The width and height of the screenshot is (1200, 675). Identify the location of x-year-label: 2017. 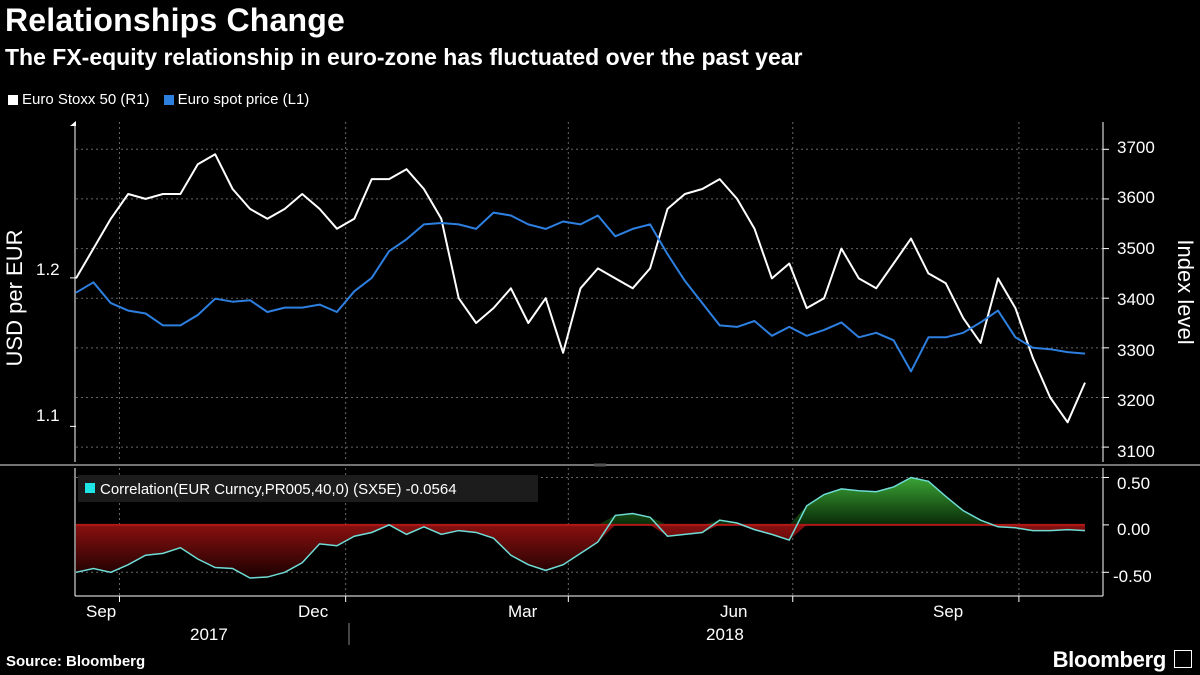
(209, 634).